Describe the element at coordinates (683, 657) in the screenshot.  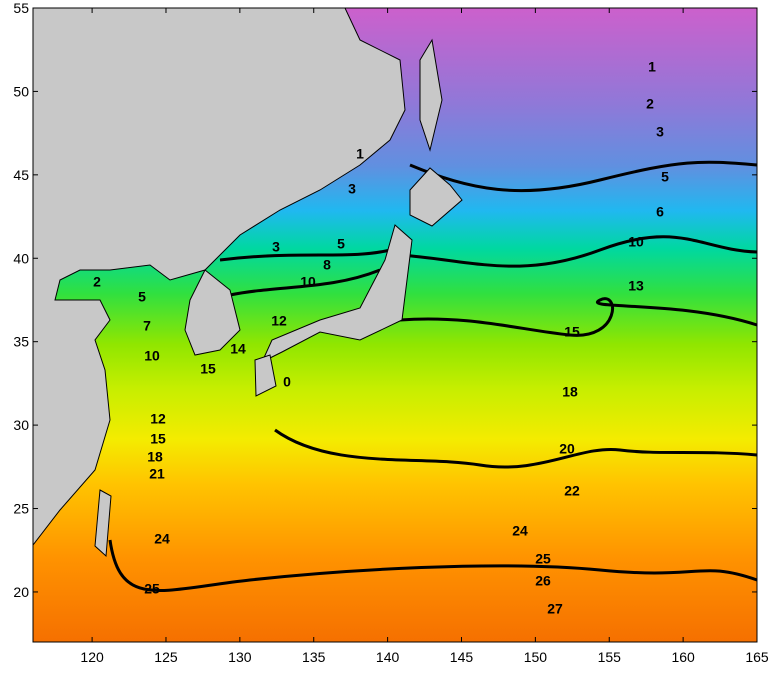
I see `x-tick-label: 160` at that location.